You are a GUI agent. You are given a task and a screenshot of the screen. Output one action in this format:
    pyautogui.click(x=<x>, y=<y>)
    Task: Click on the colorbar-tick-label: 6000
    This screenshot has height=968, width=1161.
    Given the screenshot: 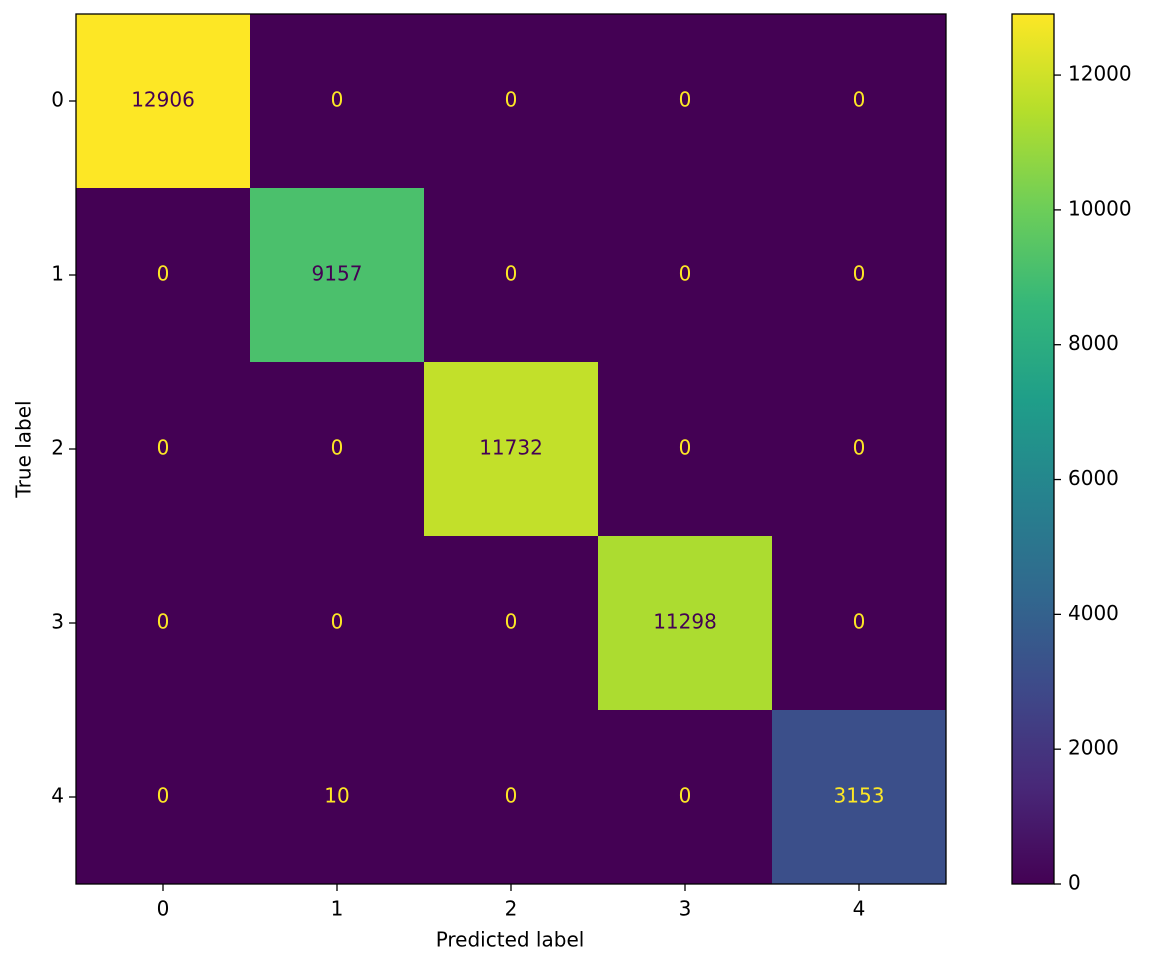 What is the action you would take?
    pyautogui.click(x=1093, y=478)
    